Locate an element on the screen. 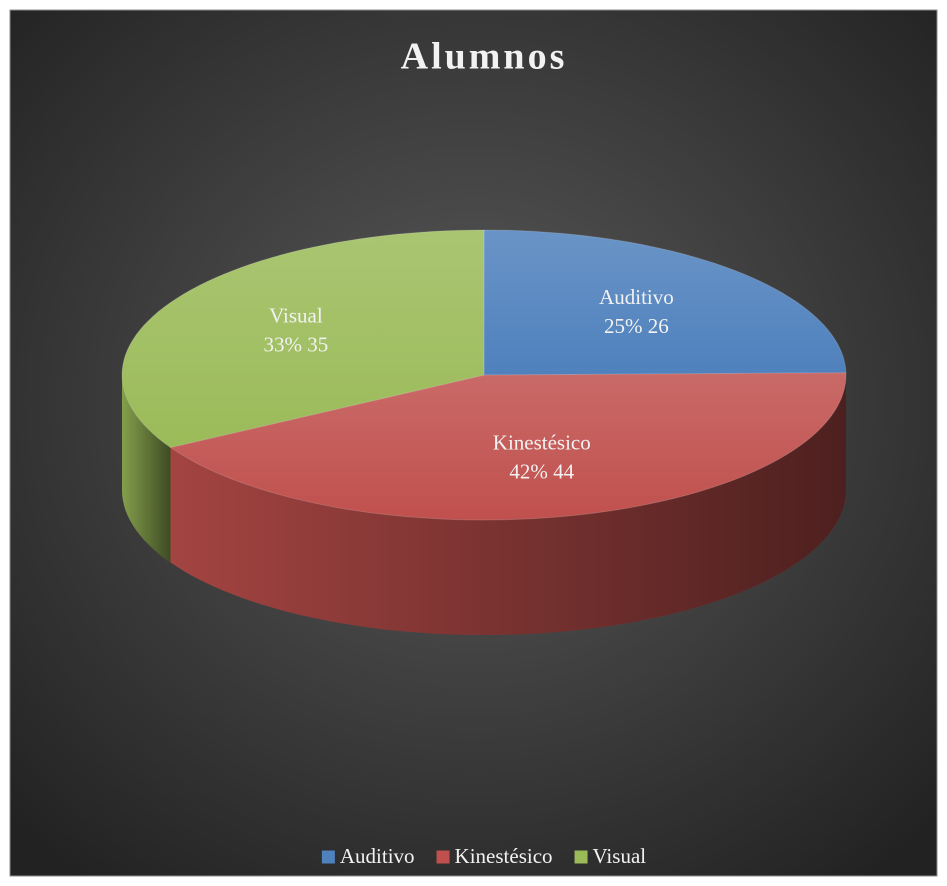 The height and width of the screenshot is (886, 947). data-label-value: 42% 44 is located at coordinates (541, 472).